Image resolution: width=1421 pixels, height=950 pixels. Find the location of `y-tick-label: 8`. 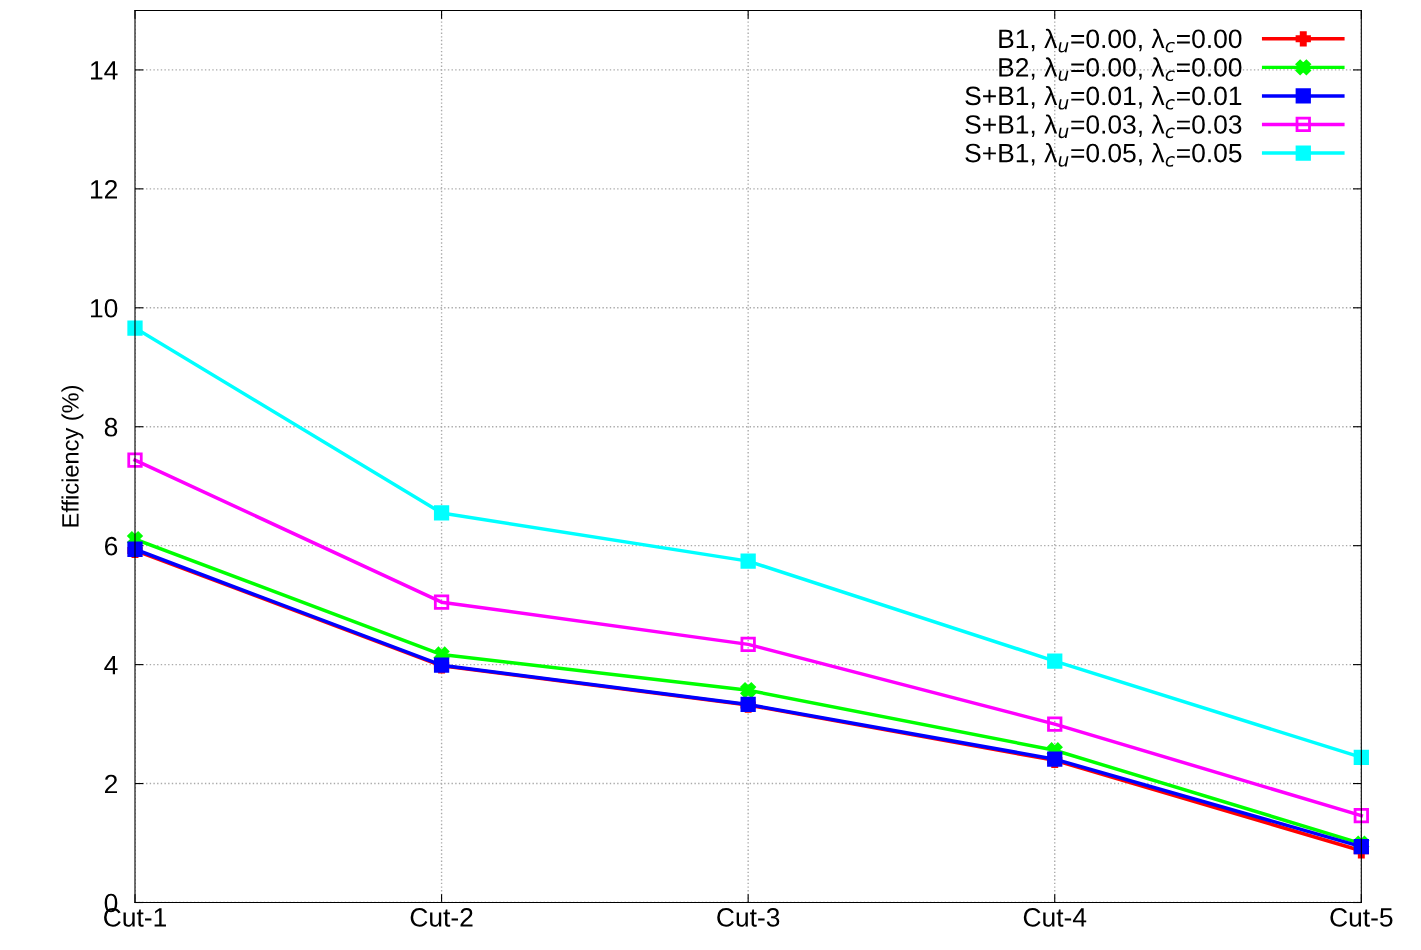

y-tick-label: 8 is located at coordinates (111, 427).